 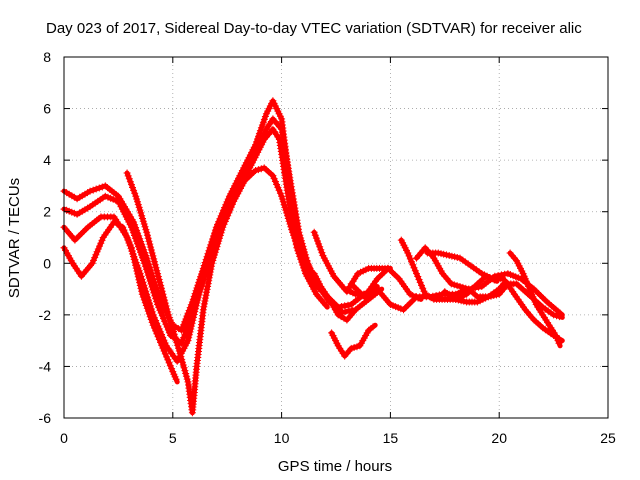 I want to click on x-tick-label: 0, so click(x=64, y=438).